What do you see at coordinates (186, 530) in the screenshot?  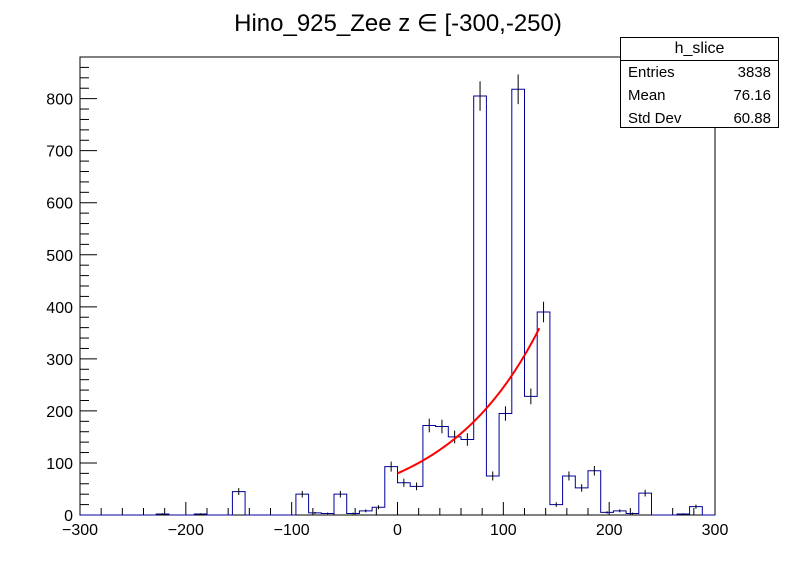 I see `x-tick-label: −200` at bounding box center [186, 530].